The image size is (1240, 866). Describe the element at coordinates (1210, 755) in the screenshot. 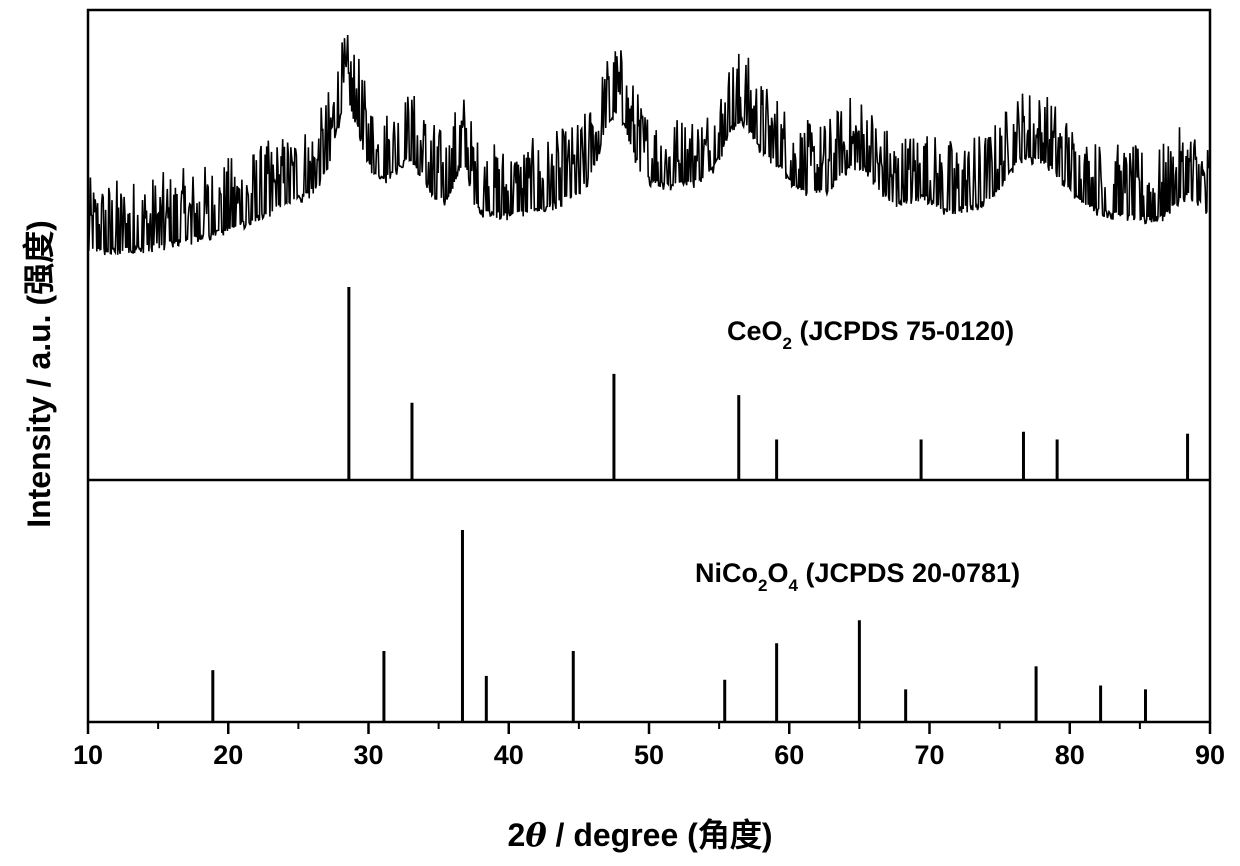

I see `x-tick-label: 90` at that location.